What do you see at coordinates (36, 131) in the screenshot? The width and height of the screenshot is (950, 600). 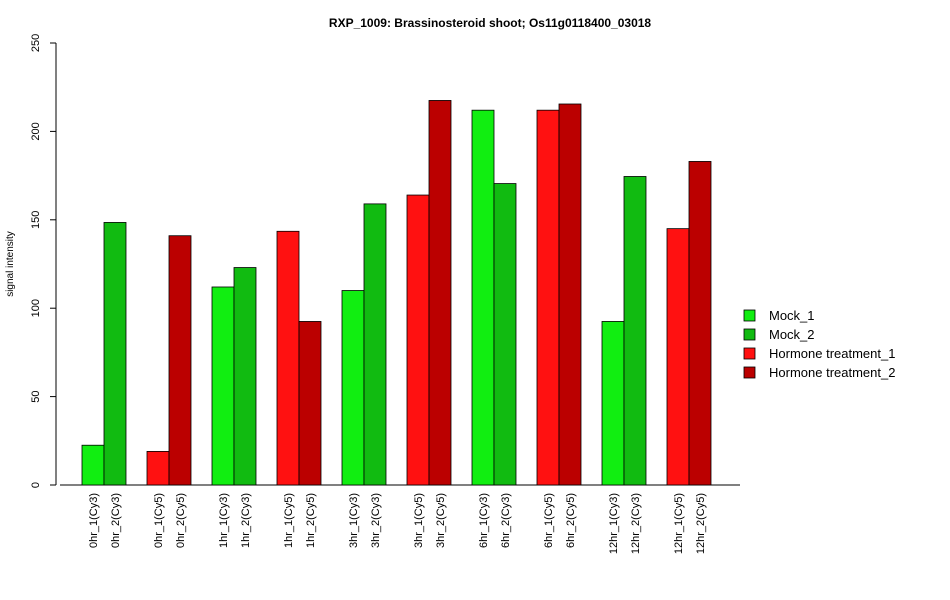 I see `y-tick-label: 200` at bounding box center [36, 131].